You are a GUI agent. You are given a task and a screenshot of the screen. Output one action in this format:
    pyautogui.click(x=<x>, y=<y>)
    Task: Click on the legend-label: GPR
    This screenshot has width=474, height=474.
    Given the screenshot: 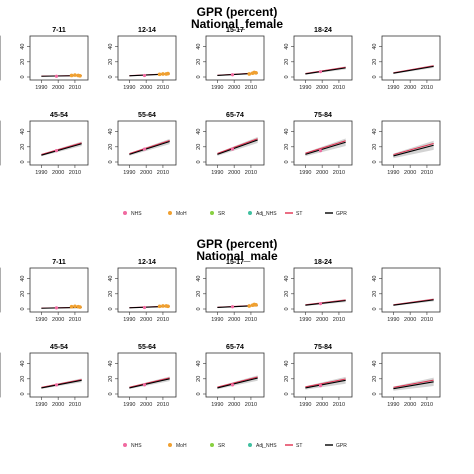 What is the action you would take?
    pyautogui.click(x=341, y=446)
    